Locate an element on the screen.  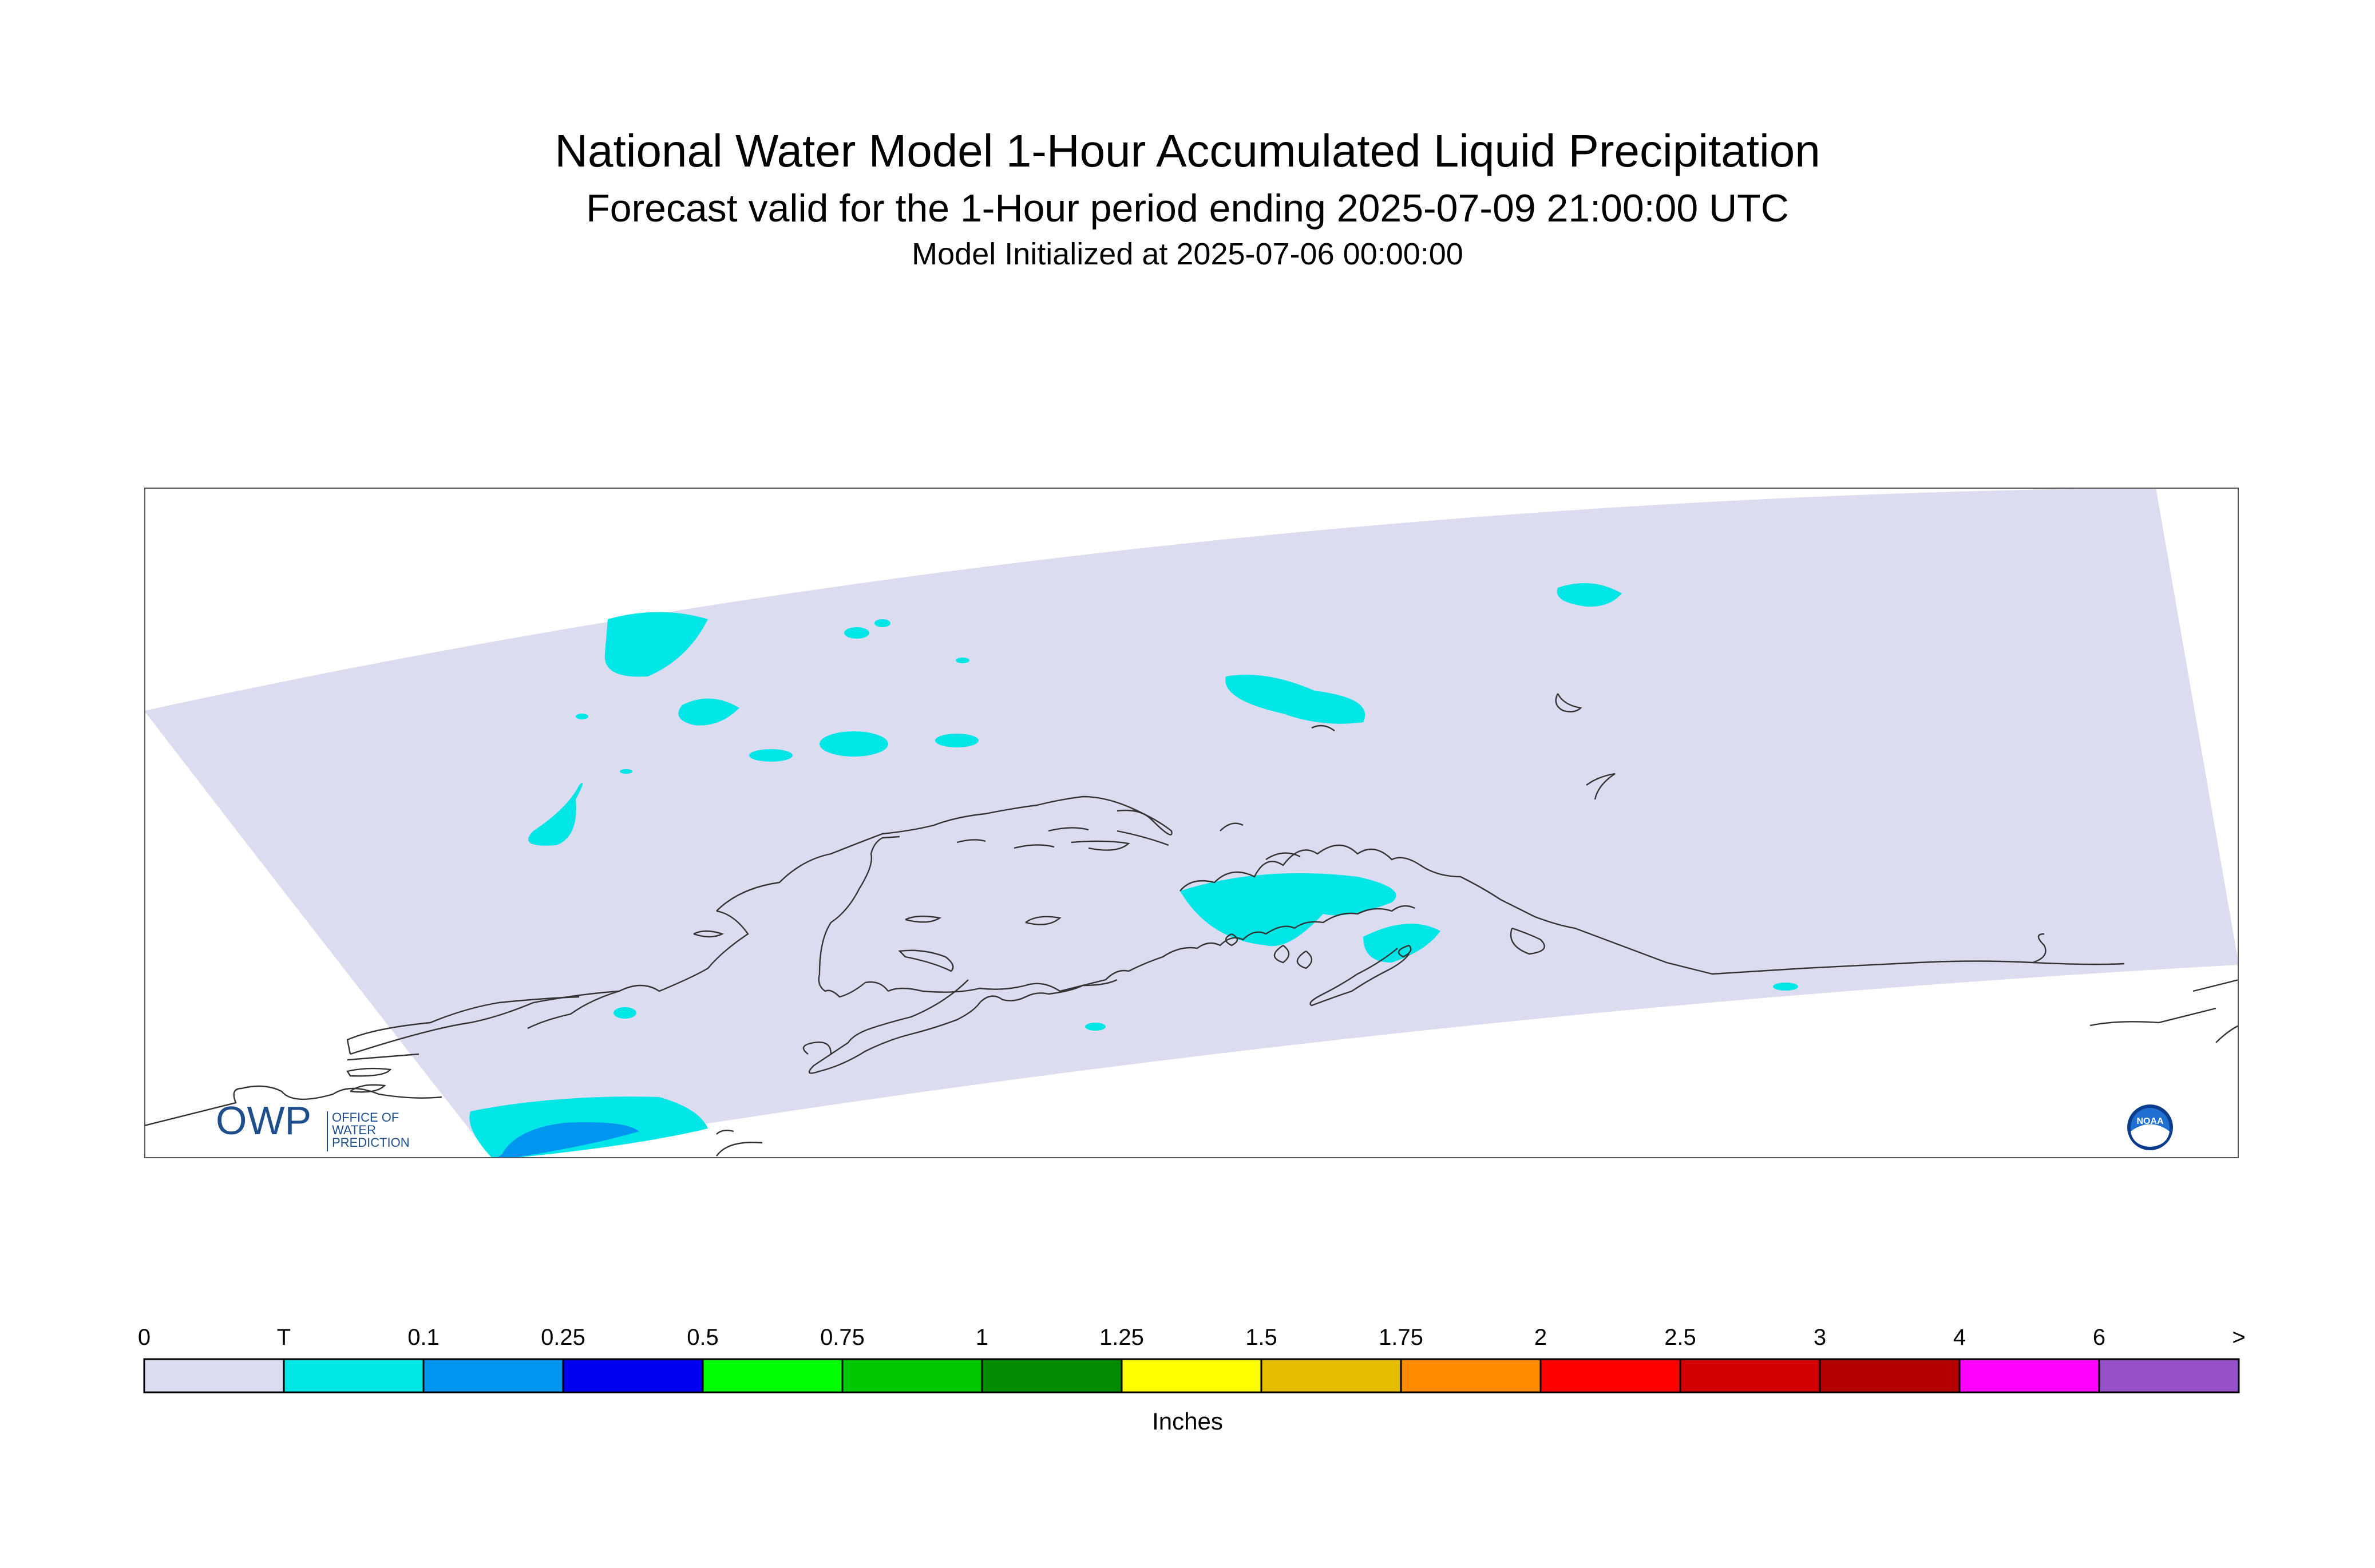
legend-tick-label: 0.75 is located at coordinates (842, 1337).